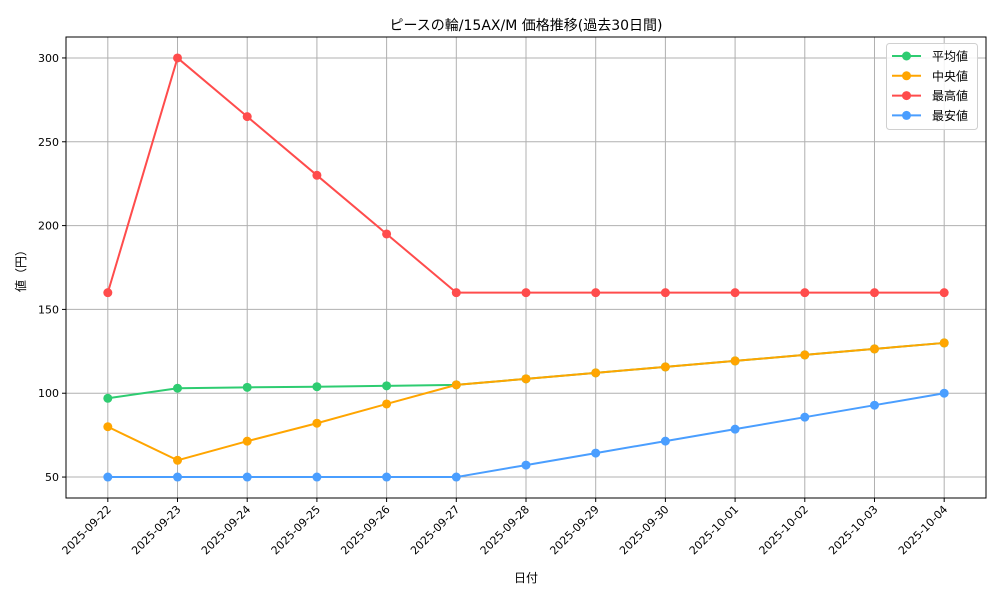 This screenshot has height=600, width=1000. Describe the element at coordinates (52, 268) in the screenshot. I see `y-axis-ticks: 50 100 150 200 250 300` at that location.